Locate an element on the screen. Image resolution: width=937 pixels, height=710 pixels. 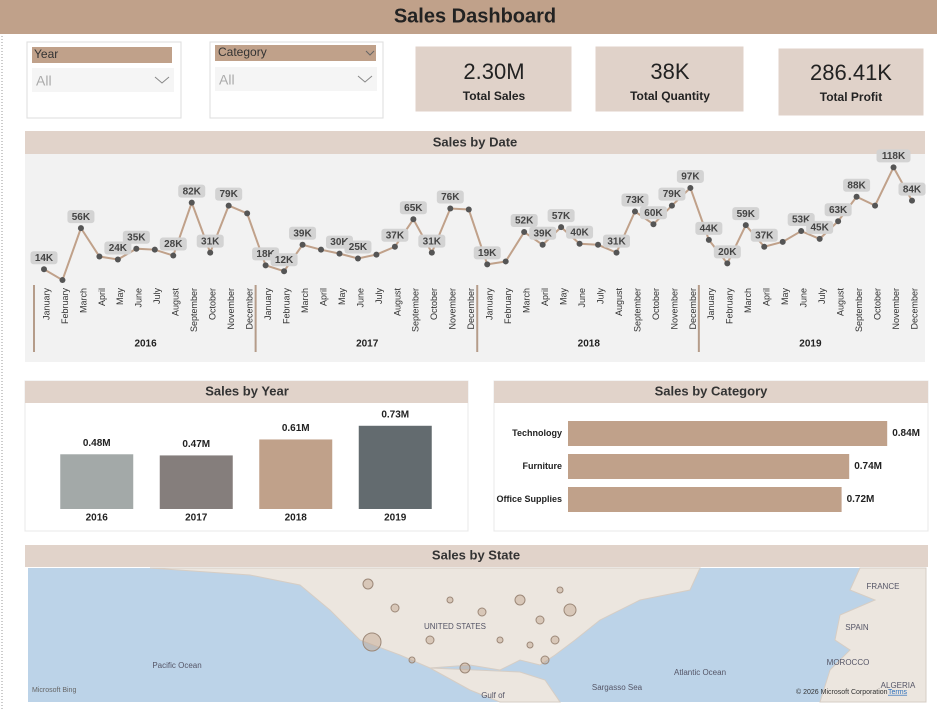
page-title: Sales Dashboard is located at coordinates (475, 16).